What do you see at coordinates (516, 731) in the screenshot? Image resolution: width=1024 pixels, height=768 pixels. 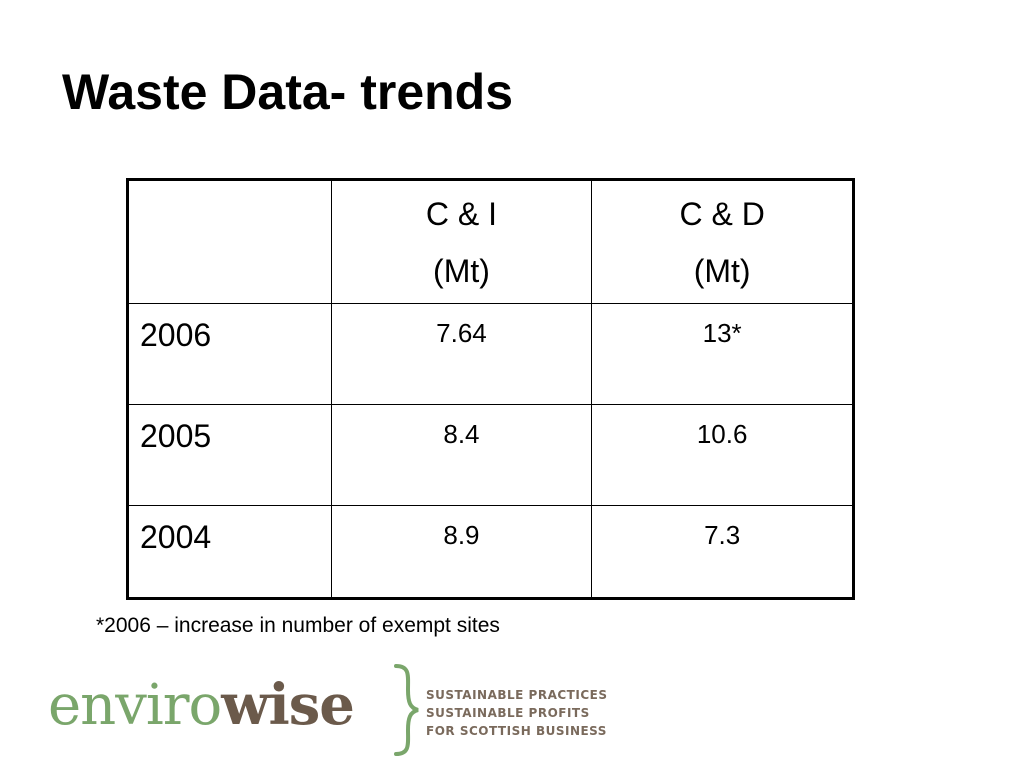 I see `logo-tagline-line: FOR SCOTTISH BUSINESS` at bounding box center [516, 731].